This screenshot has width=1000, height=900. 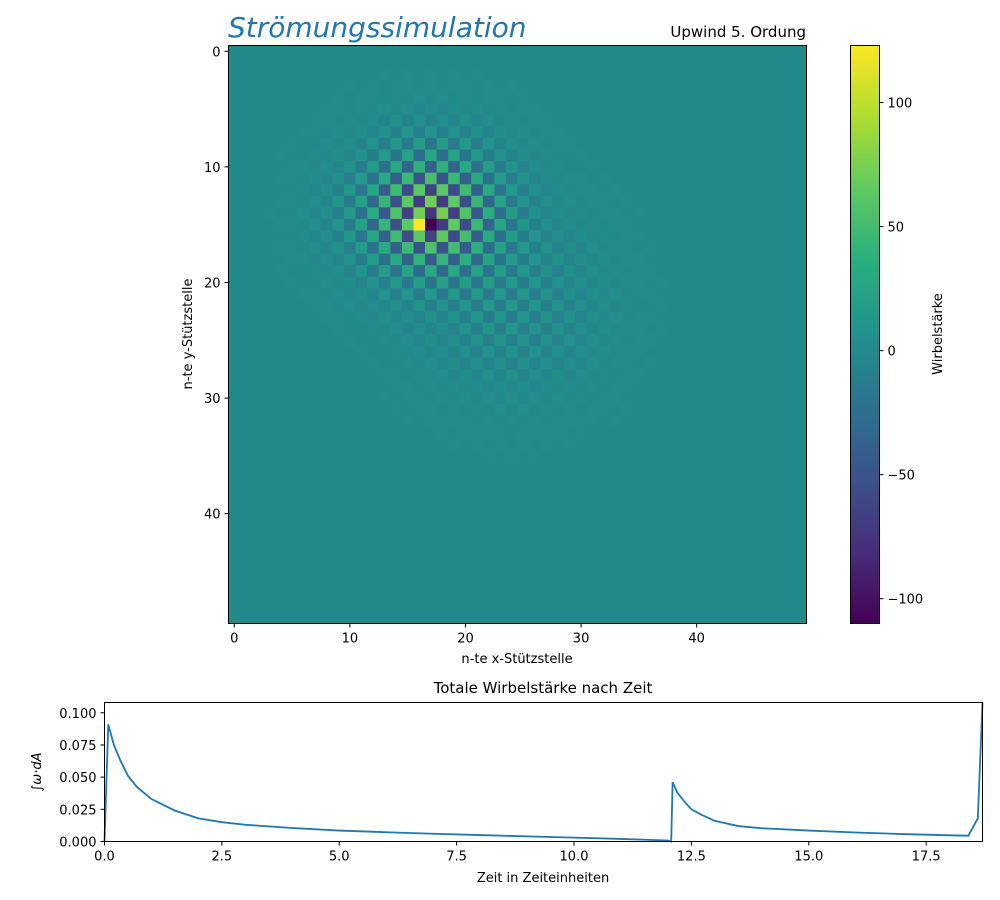 What do you see at coordinates (77, 714) in the screenshot?
I see `line-y-tick-label: 0.100` at bounding box center [77, 714].